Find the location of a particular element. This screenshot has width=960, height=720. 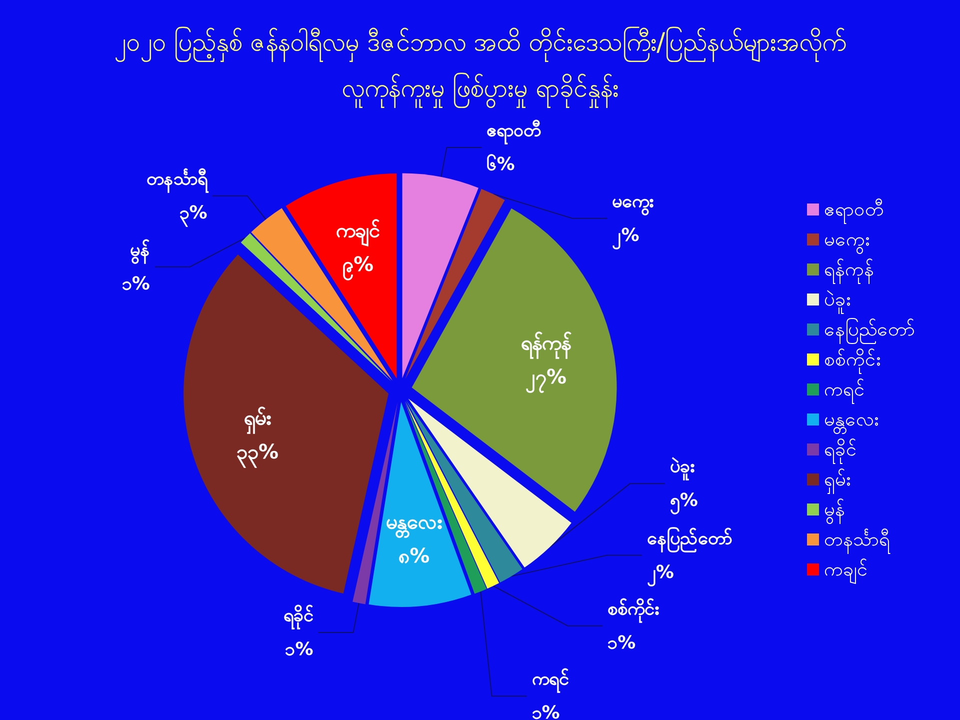

legend-label: ကချင် is located at coordinates (846, 571).